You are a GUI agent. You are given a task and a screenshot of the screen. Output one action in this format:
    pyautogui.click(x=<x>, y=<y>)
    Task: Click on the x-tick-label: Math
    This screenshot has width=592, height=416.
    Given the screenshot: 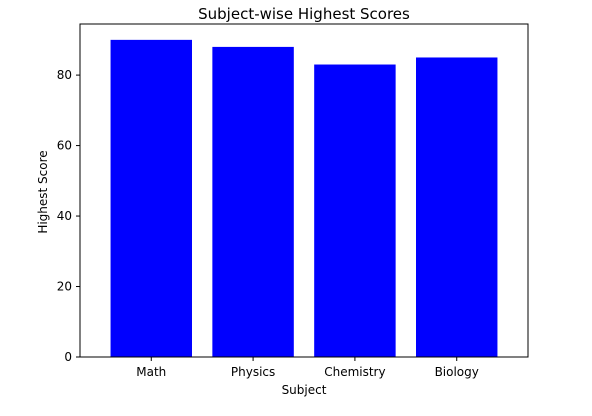 What is the action you would take?
    pyautogui.click(x=151, y=372)
    